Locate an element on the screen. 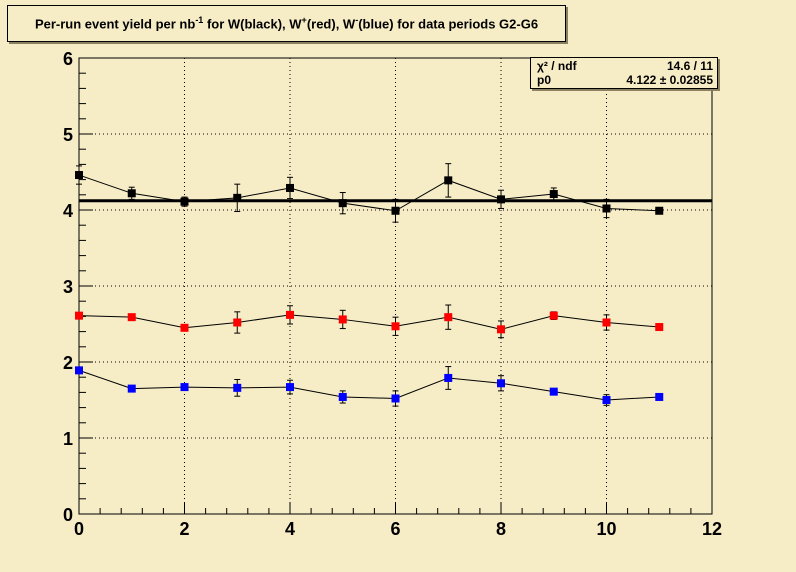 The height and width of the screenshot is (572, 796). stats-row-p0: p0 4.122 ± 0.02855 is located at coordinates (625, 80).